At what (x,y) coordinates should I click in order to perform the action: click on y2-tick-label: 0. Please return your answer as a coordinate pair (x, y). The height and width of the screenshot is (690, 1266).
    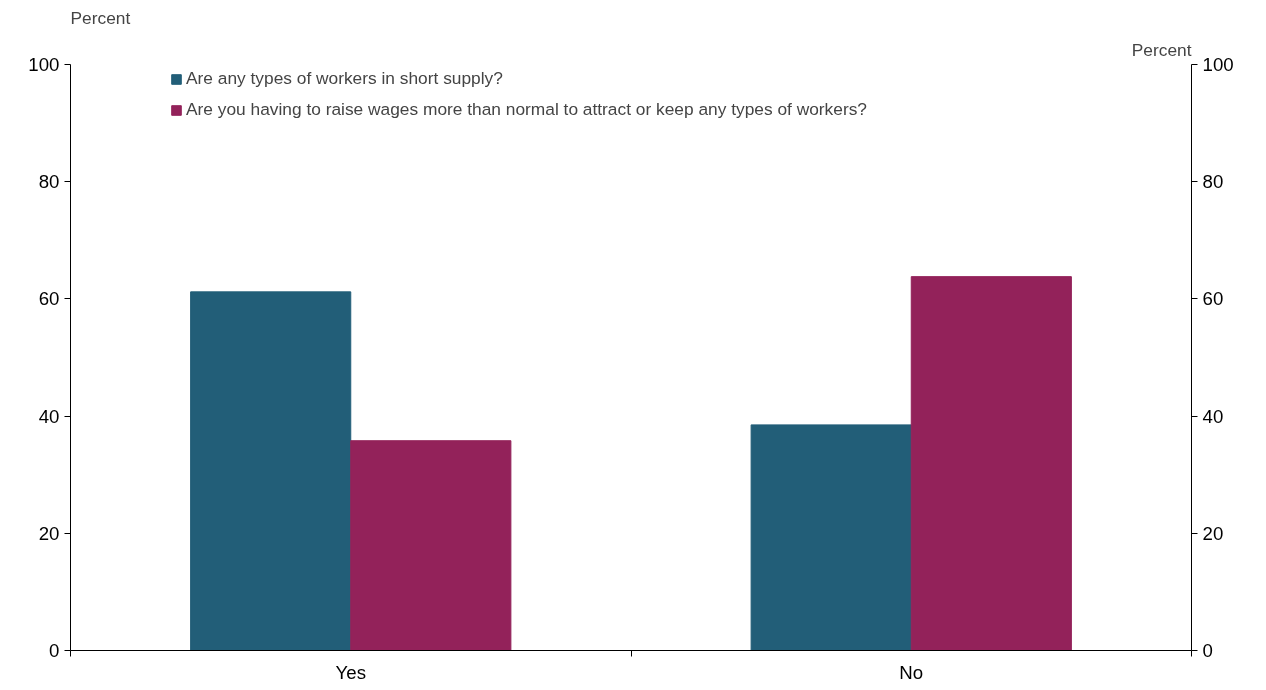
    Looking at the image, I should click on (1207, 650).